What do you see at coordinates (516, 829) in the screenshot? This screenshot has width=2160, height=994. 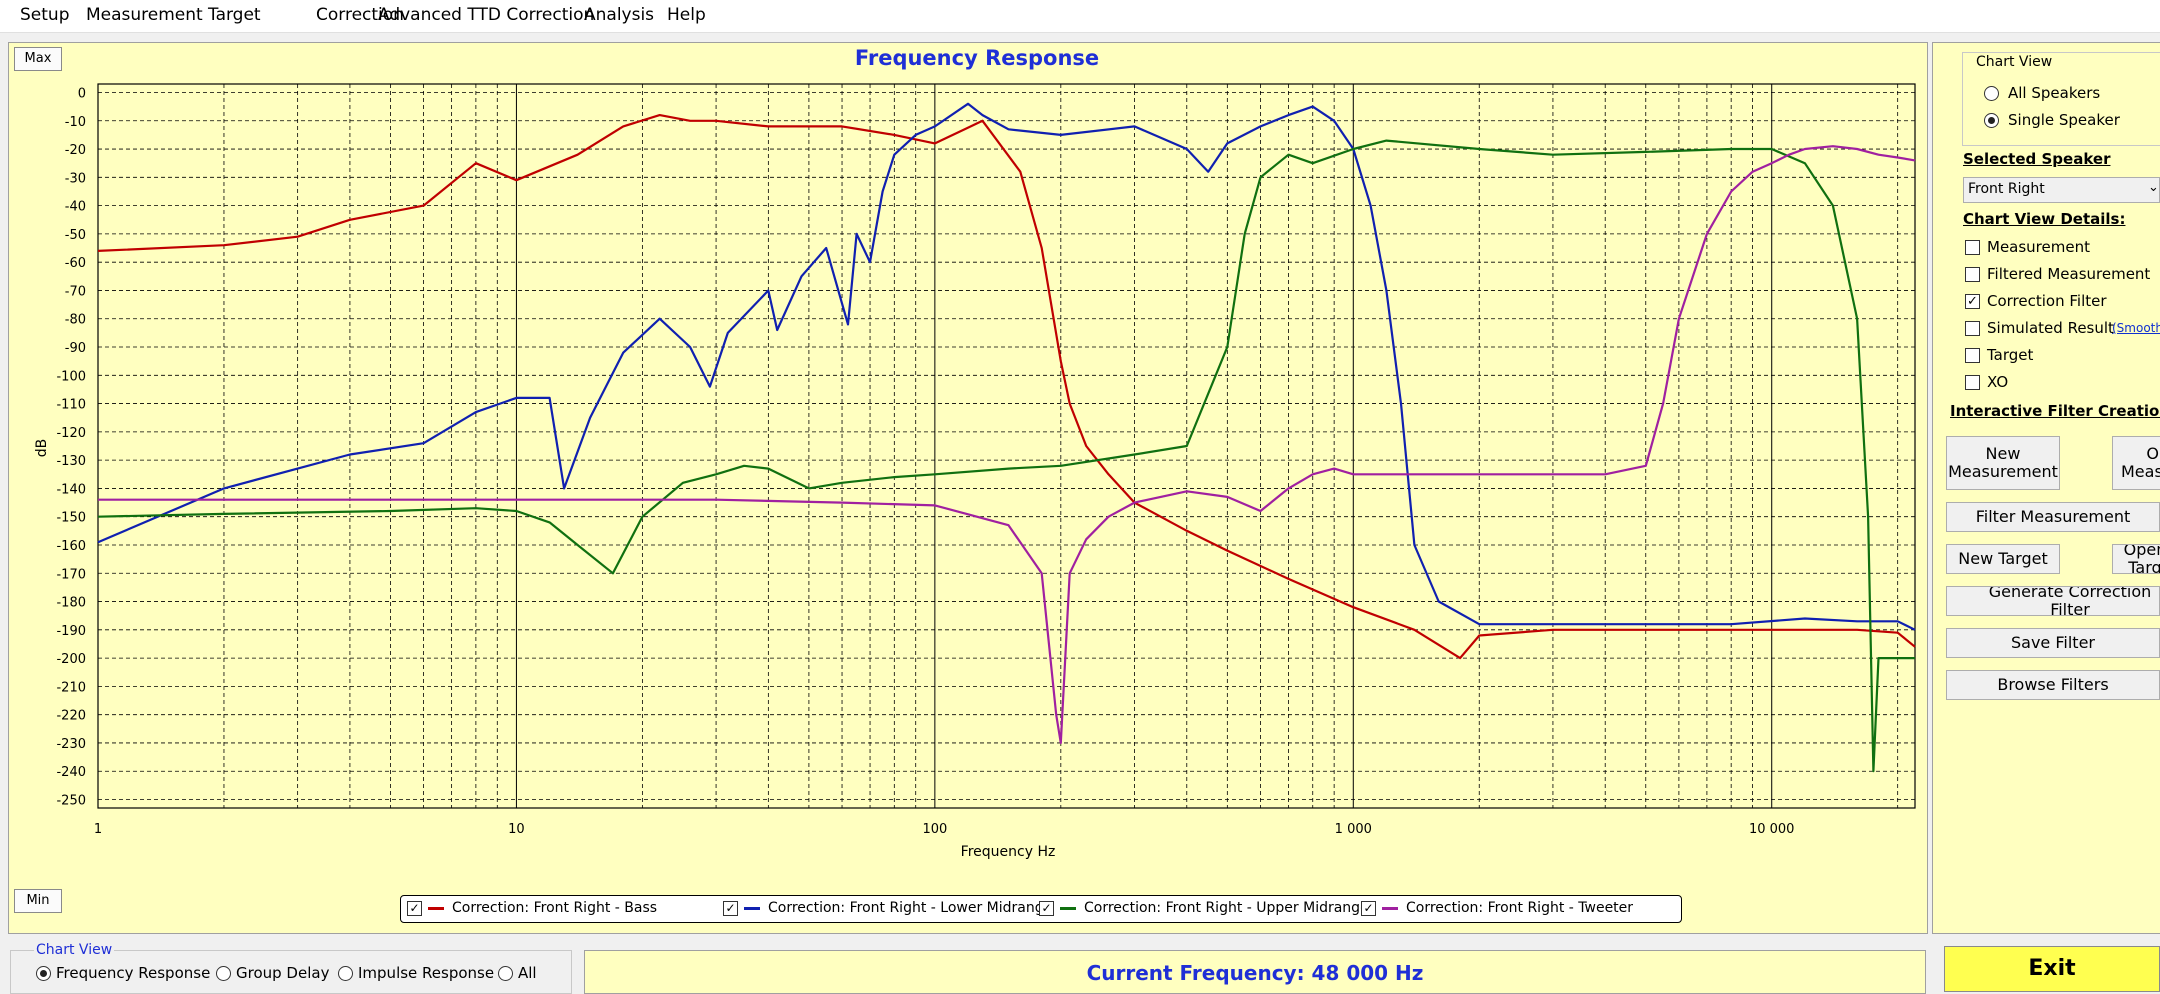 I see `x-tick-label: 10` at bounding box center [516, 829].